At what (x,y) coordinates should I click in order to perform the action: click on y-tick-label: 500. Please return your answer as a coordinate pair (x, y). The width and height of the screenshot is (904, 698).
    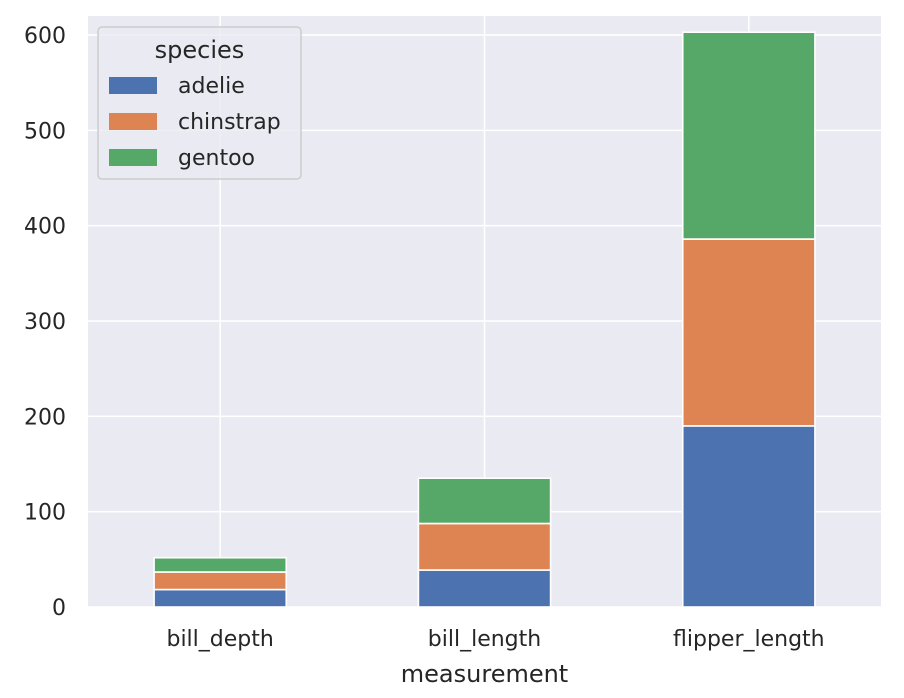
    Looking at the image, I should click on (45, 131).